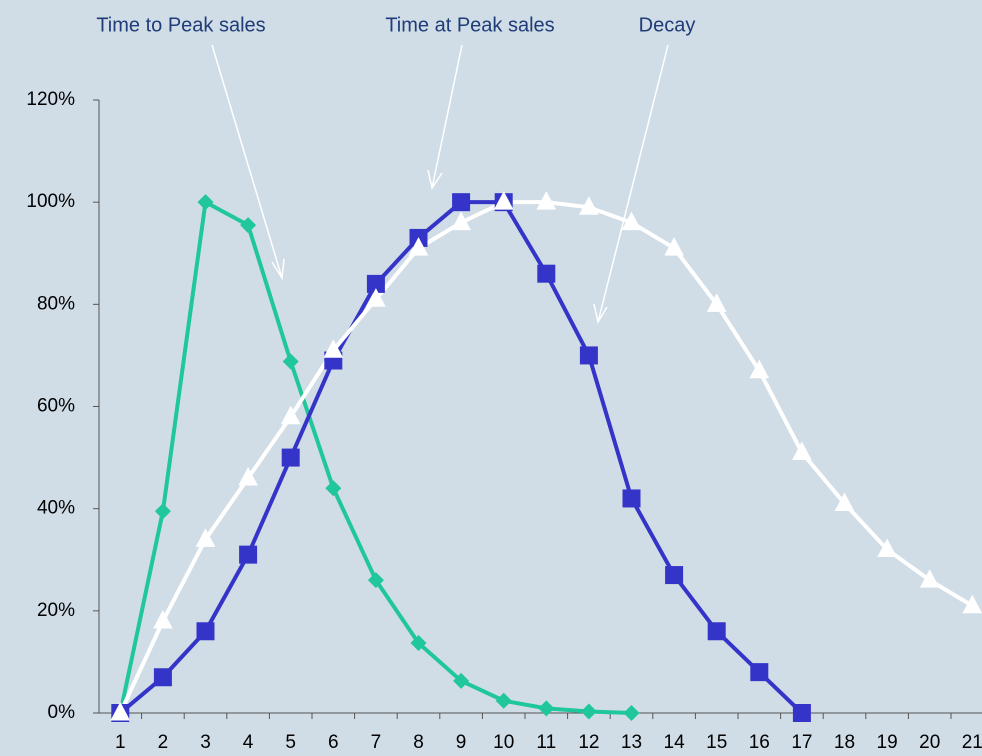 This screenshot has width=982, height=756. Describe the element at coordinates (56, 406) in the screenshot. I see `y-tick-label: 60%` at that location.